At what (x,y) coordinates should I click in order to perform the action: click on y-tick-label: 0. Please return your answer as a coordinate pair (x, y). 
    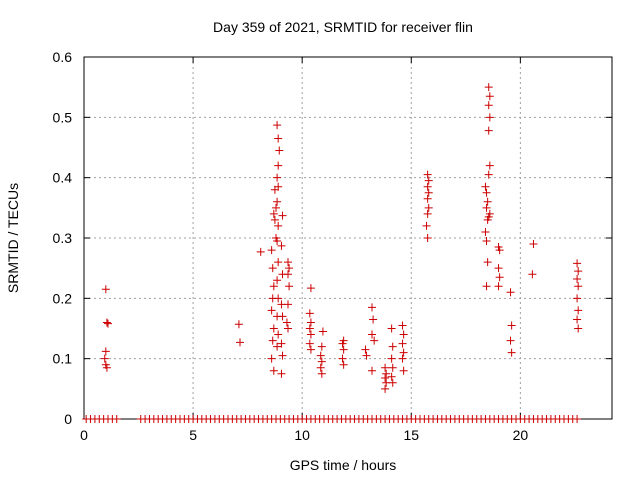
    Looking at the image, I should click on (68, 419).